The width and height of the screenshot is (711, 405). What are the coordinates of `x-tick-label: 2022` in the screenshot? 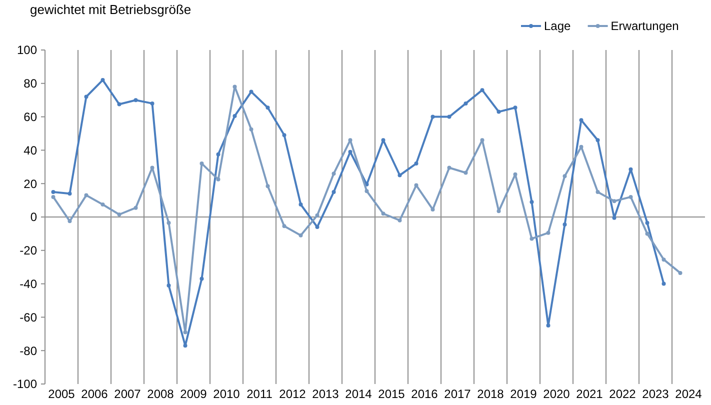 It's located at (622, 394).